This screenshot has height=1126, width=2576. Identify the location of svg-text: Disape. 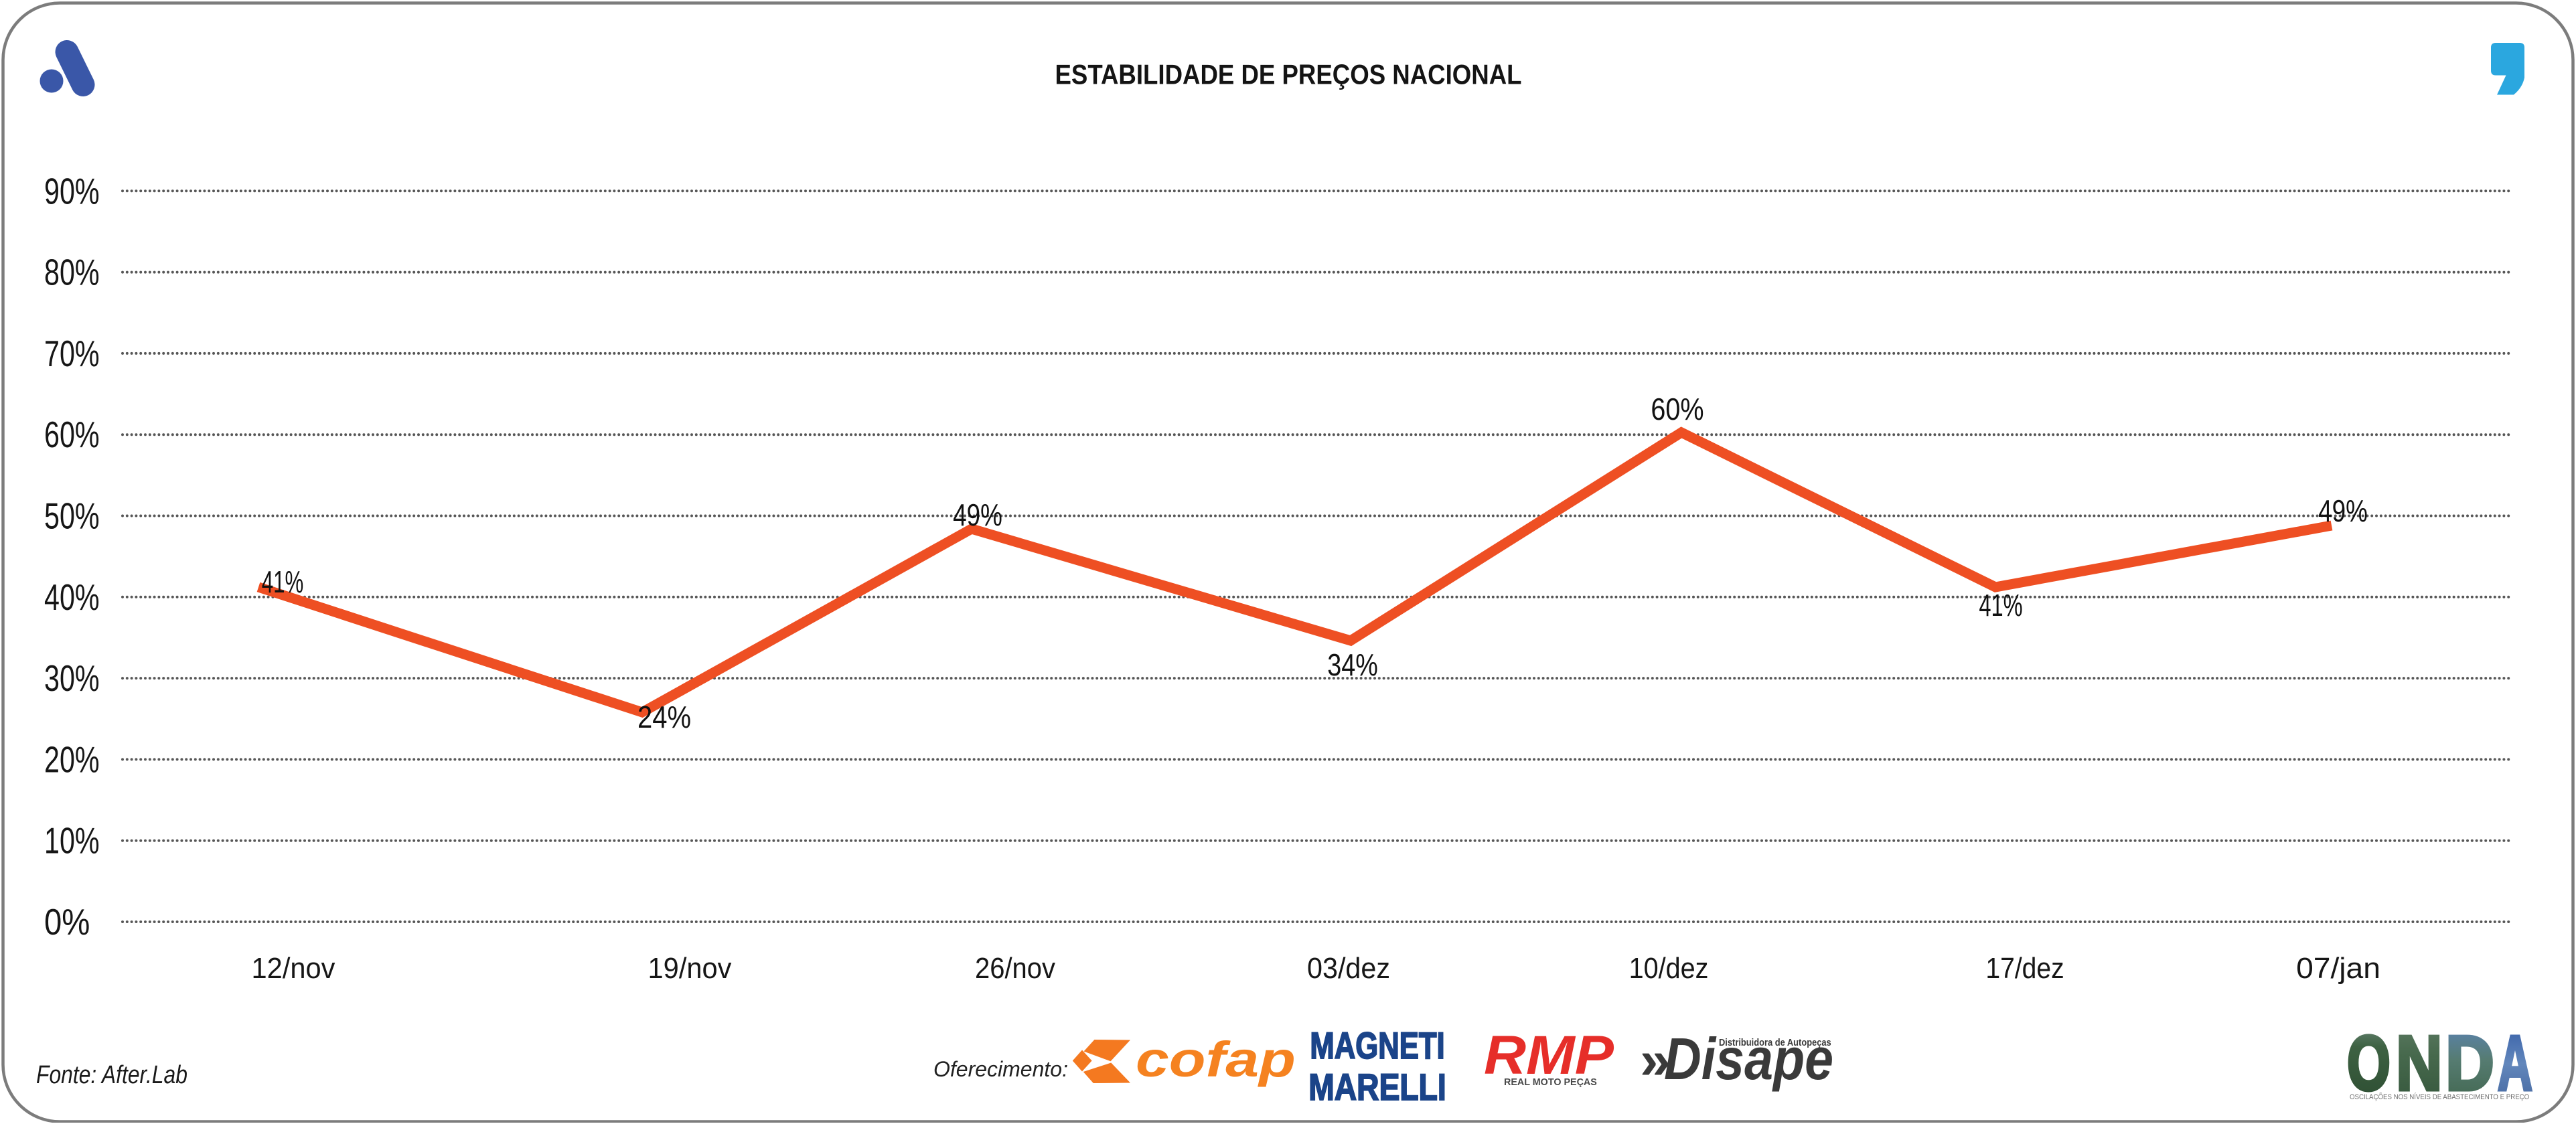
(1748, 1059).